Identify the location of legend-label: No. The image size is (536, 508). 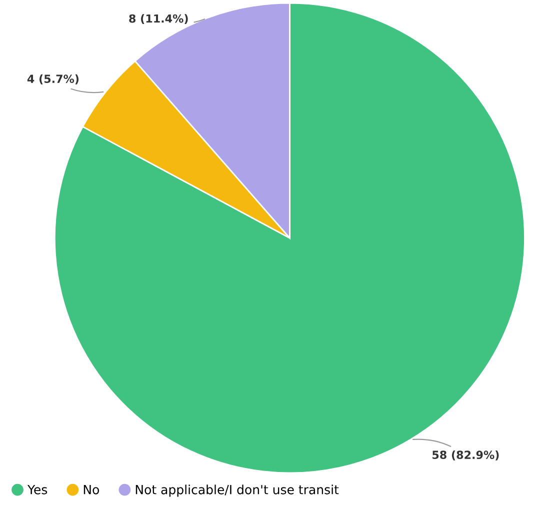
(91, 489).